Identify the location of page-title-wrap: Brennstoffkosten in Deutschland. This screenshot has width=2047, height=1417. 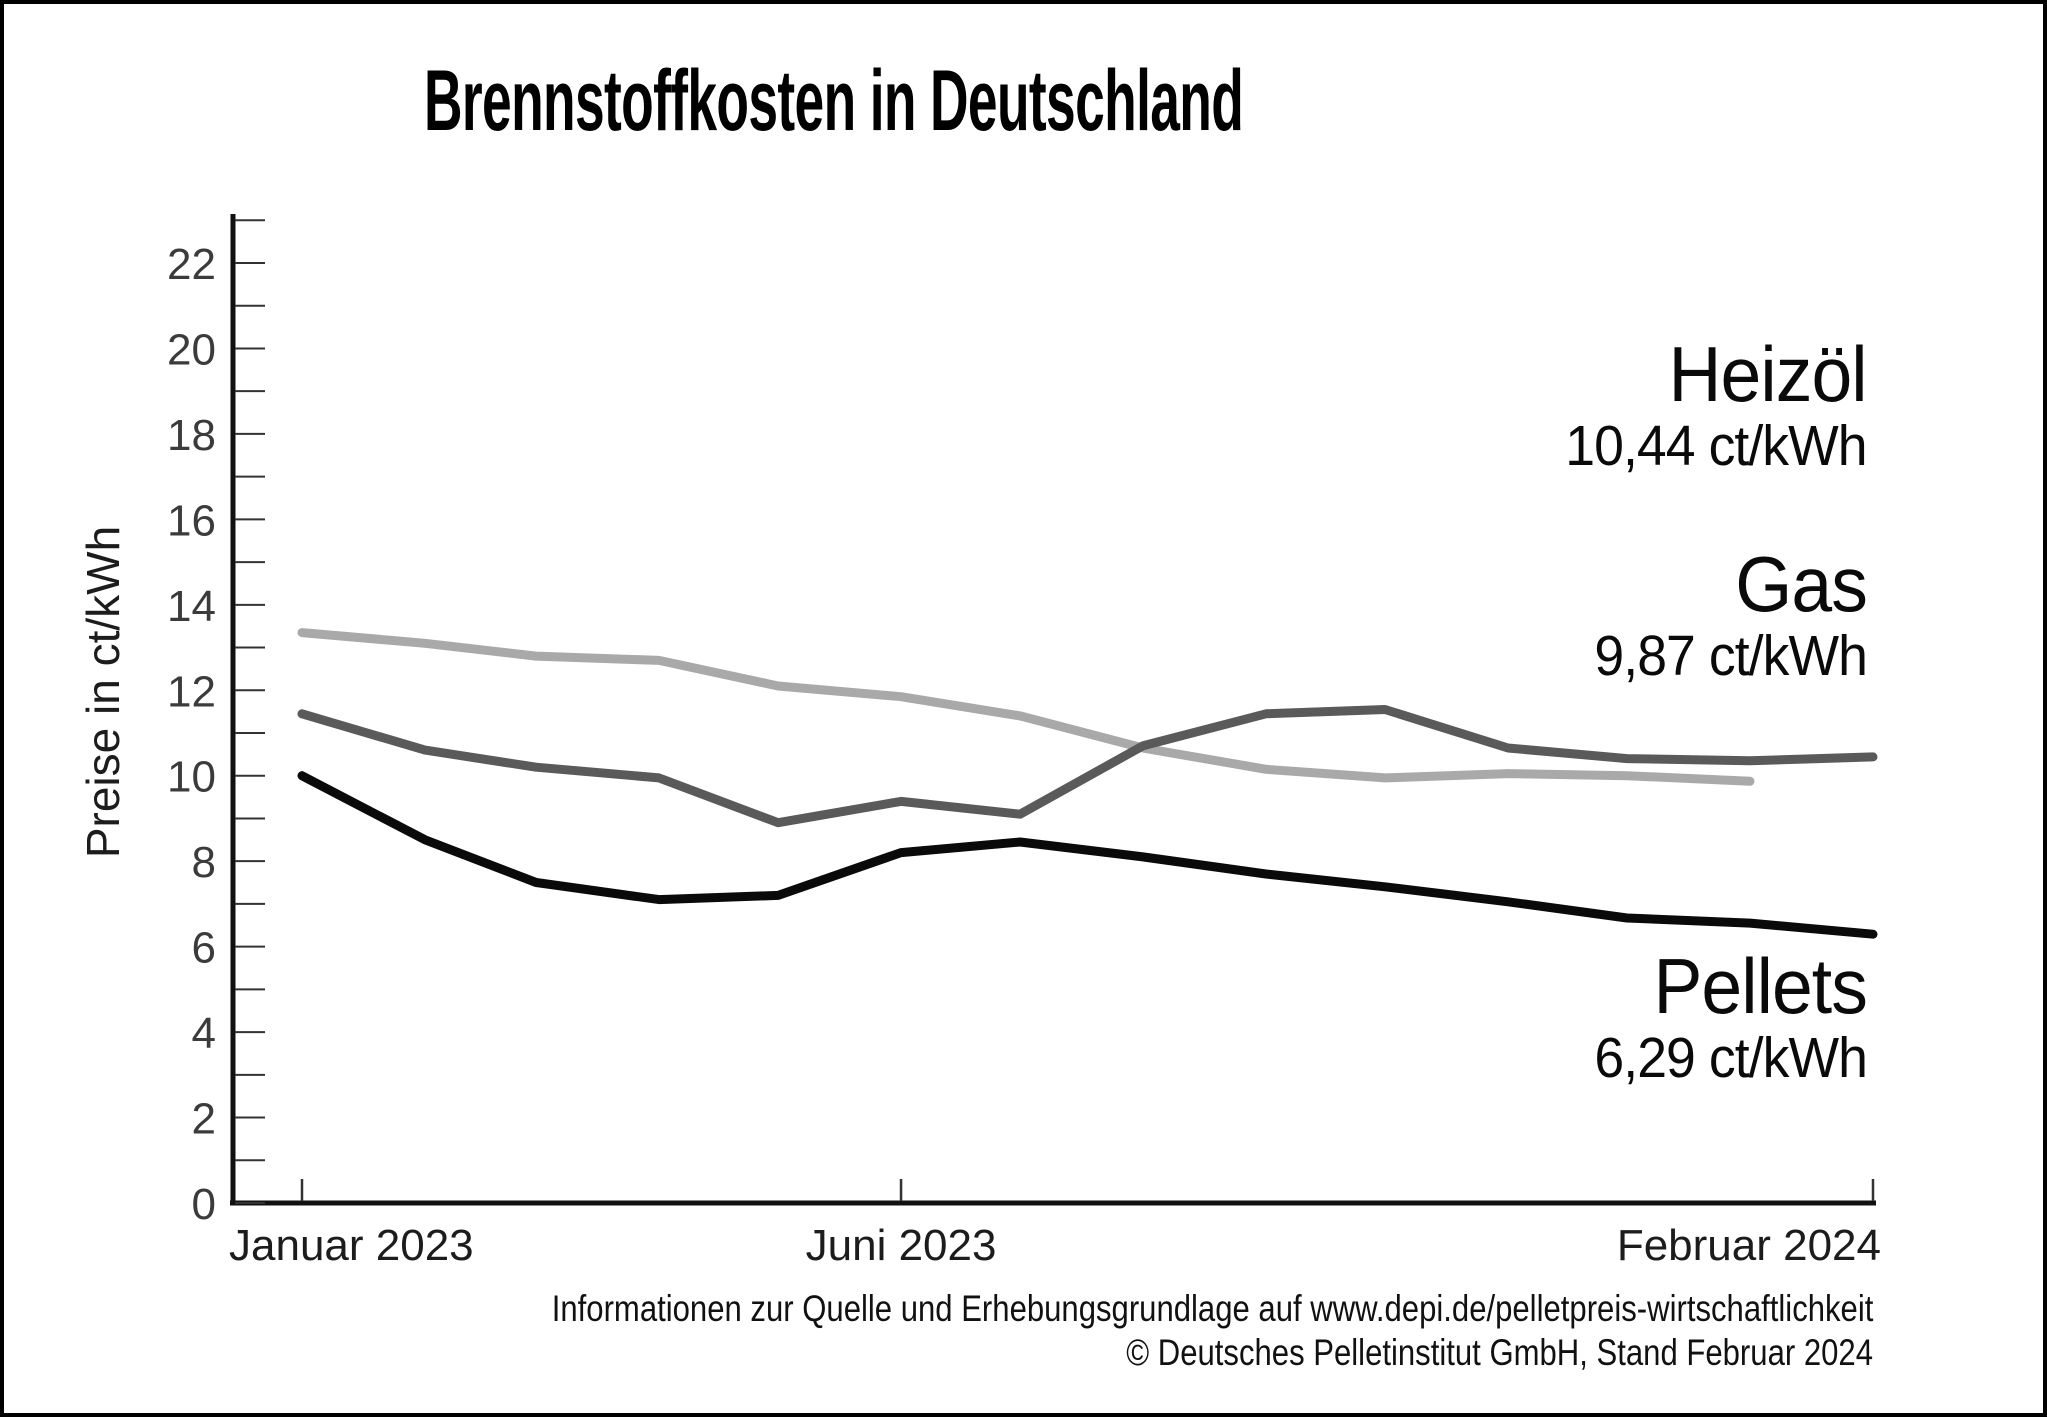
(834, 101).